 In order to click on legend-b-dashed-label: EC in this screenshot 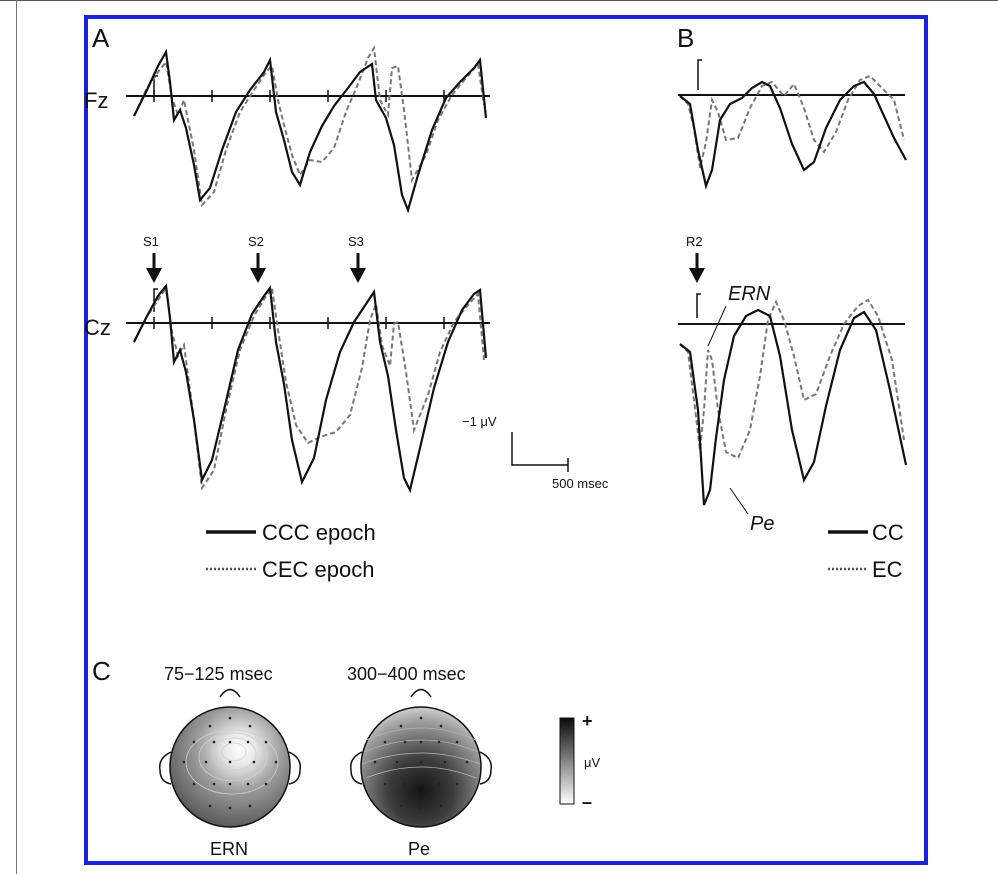, I will do `click(887, 569)`.